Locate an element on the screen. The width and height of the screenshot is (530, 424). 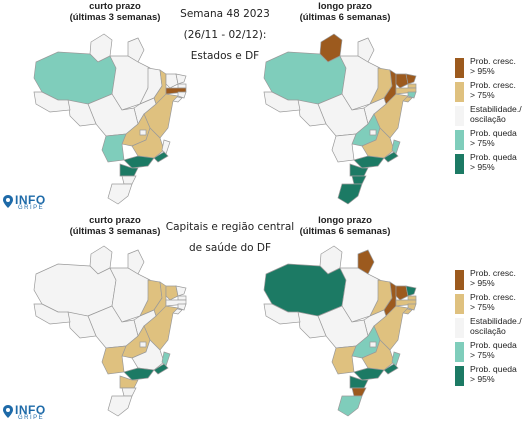
legend-label: Estabilidade./ oscilação is located at coordinates (496, 114).